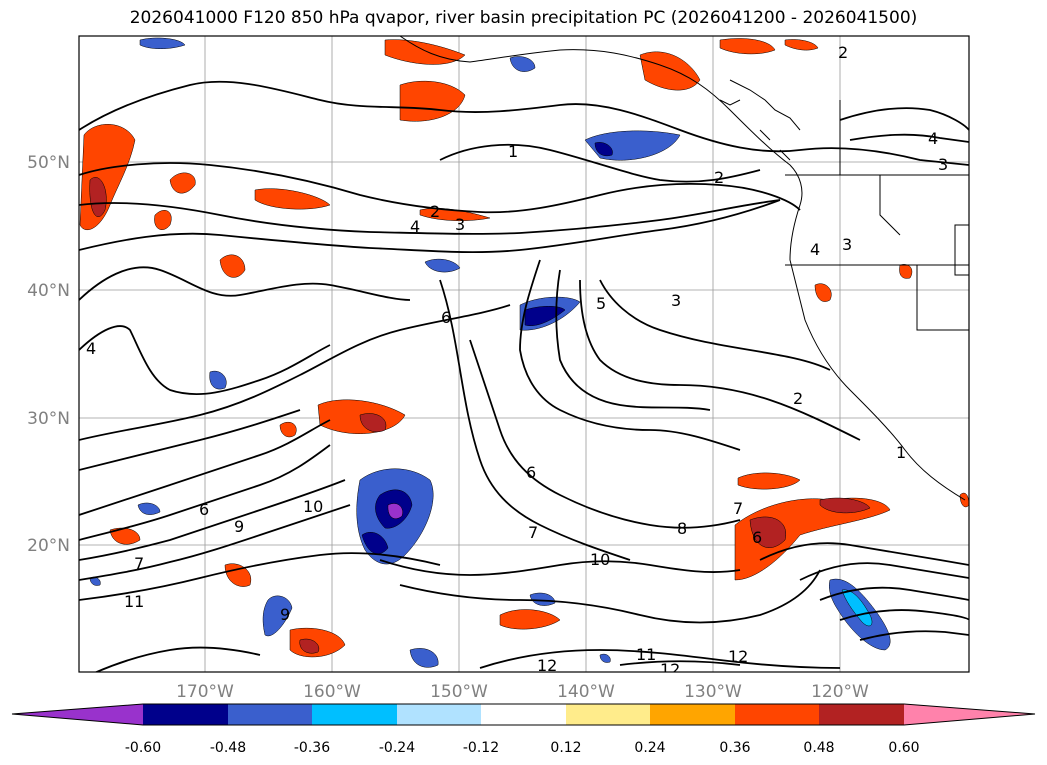 This screenshot has height=765, width=1047. What do you see at coordinates (228, 748) in the screenshot?
I see `colorbar-tick-label: -0.48` at bounding box center [228, 748].